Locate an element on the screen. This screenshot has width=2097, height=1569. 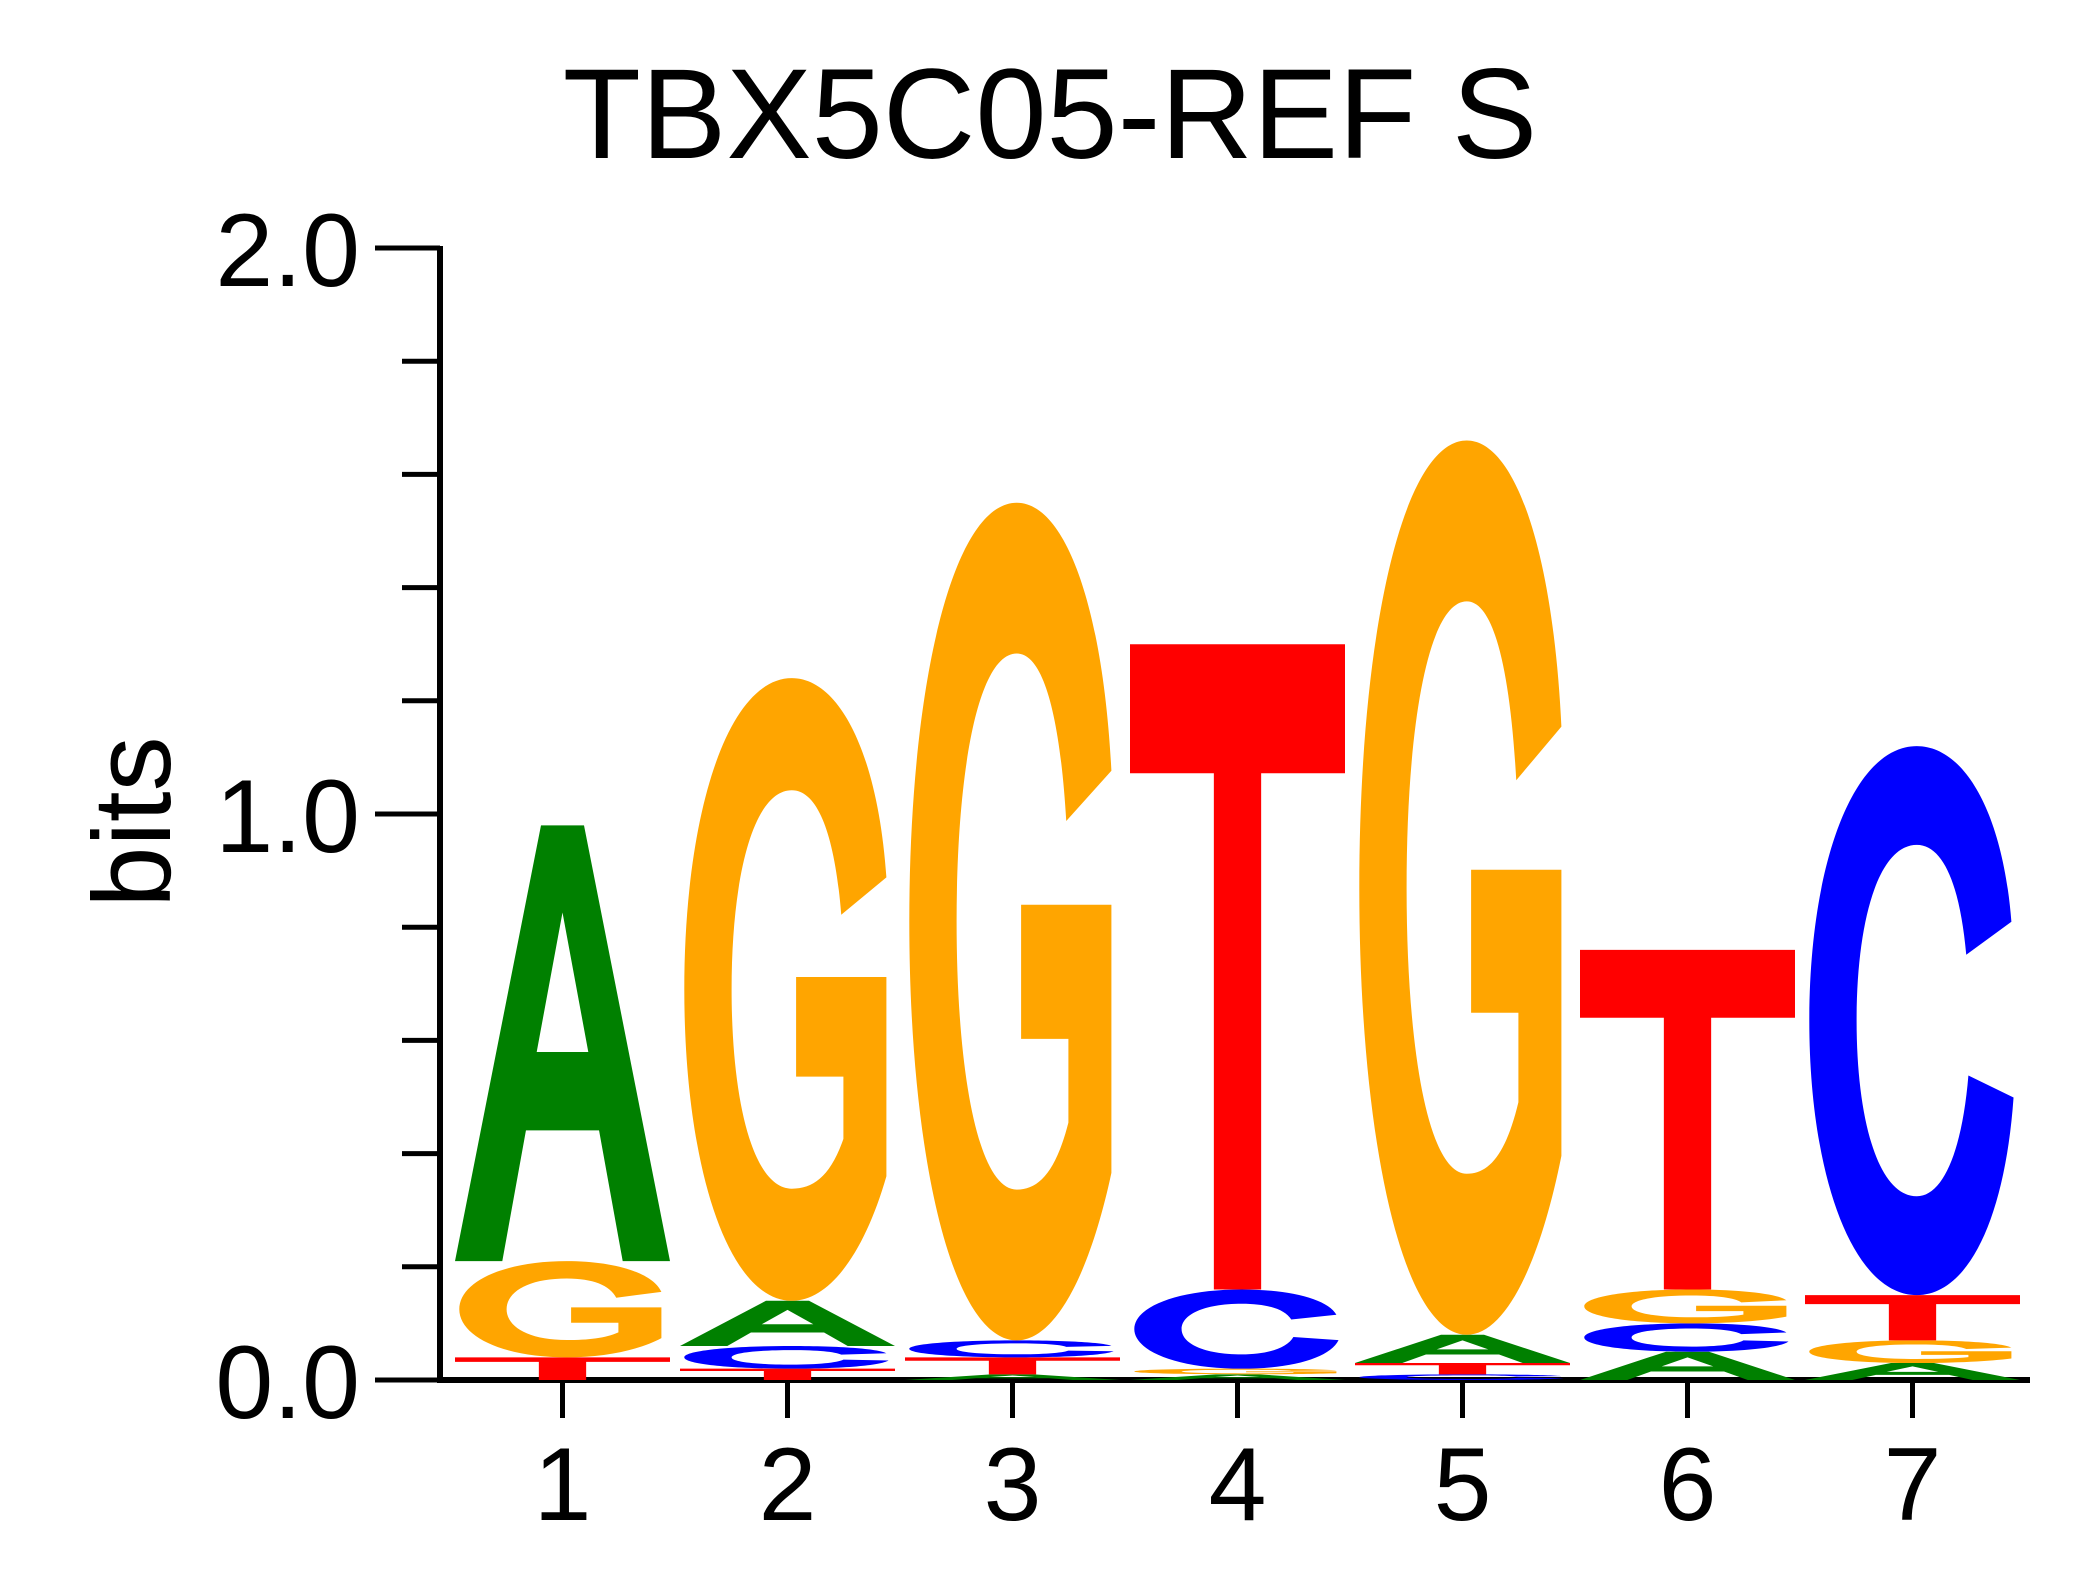
y-tick-label: 0.0 is located at coordinates (287, 1383).